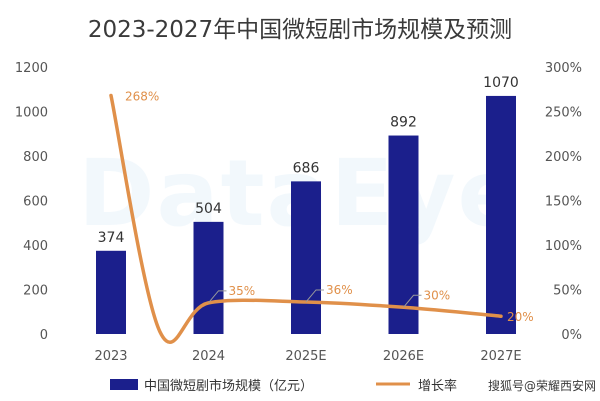  I want to click on left-tick-label: 400, so click(35, 246).